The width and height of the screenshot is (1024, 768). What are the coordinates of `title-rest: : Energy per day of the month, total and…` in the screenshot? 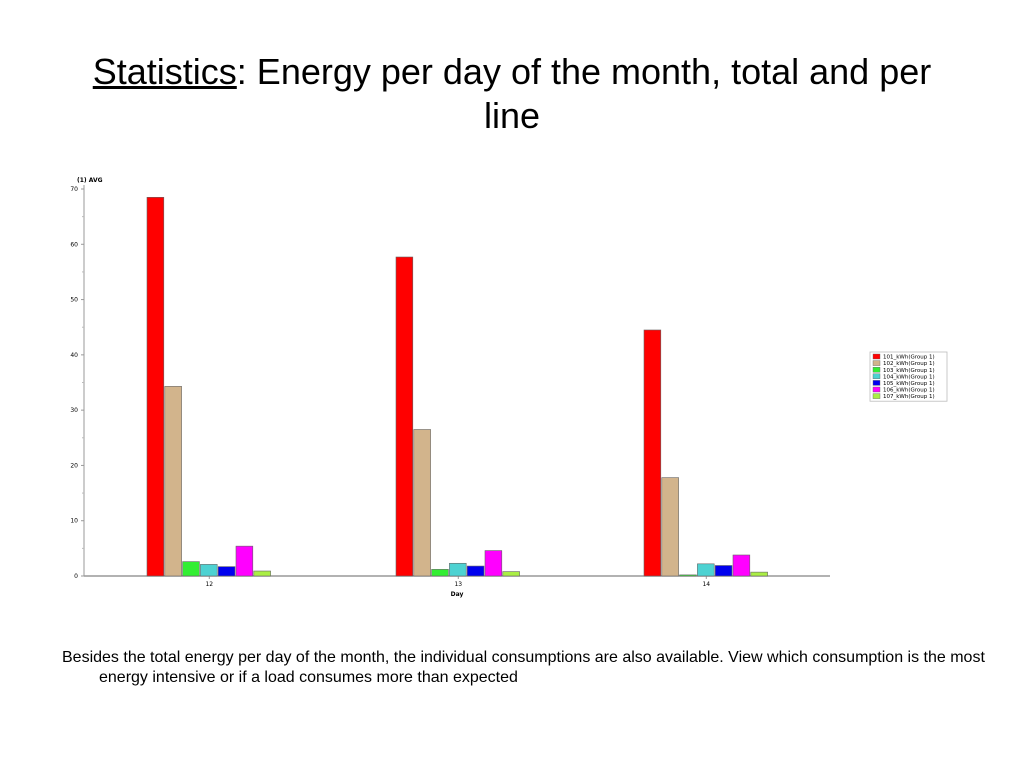 It's located at (584, 93).